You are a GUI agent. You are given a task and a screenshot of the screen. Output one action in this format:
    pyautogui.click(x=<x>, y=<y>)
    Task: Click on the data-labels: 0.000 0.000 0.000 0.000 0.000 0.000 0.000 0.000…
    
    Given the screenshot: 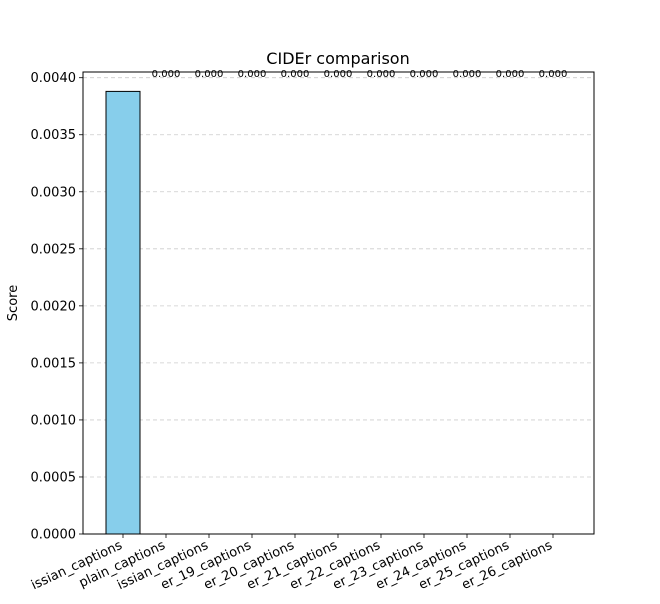 What is the action you would take?
    pyautogui.click(x=360, y=74)
    